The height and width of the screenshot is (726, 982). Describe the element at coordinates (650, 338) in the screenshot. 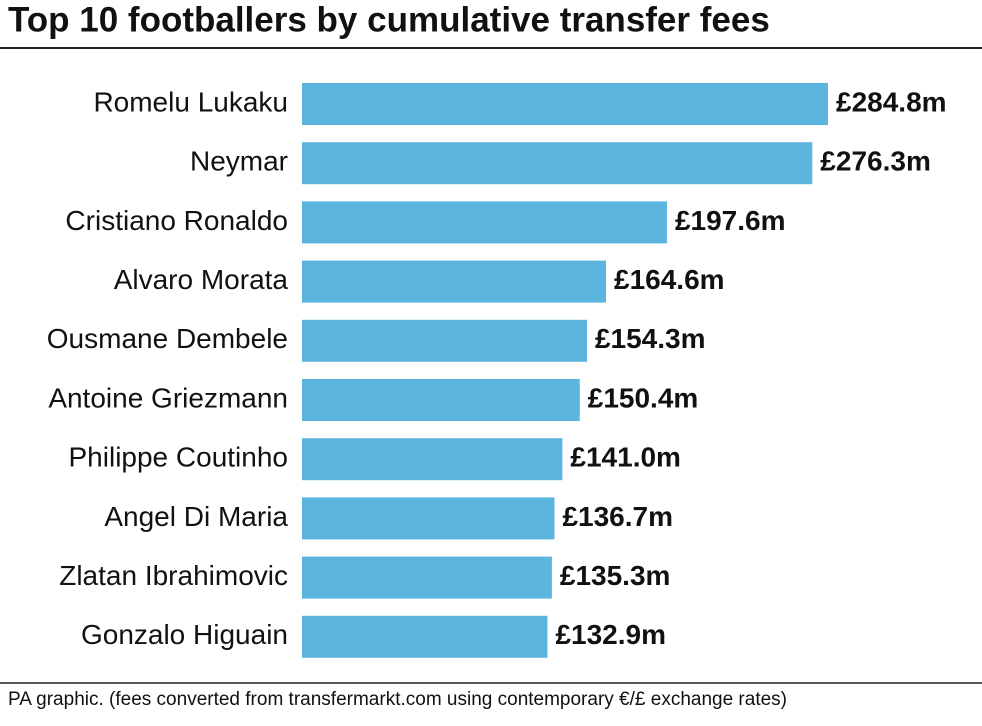

I see `value-label: £154.3m` at that location.